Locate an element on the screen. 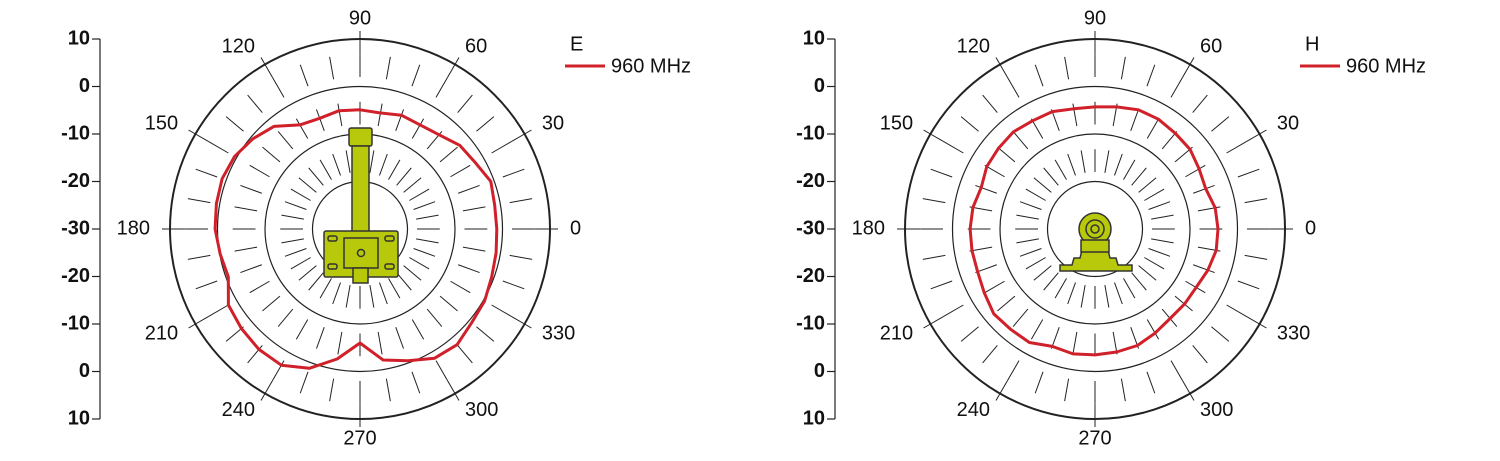 This screenshot has height=461, width=1500. r-tick-label: -10 is located at coordinates (810, 133).